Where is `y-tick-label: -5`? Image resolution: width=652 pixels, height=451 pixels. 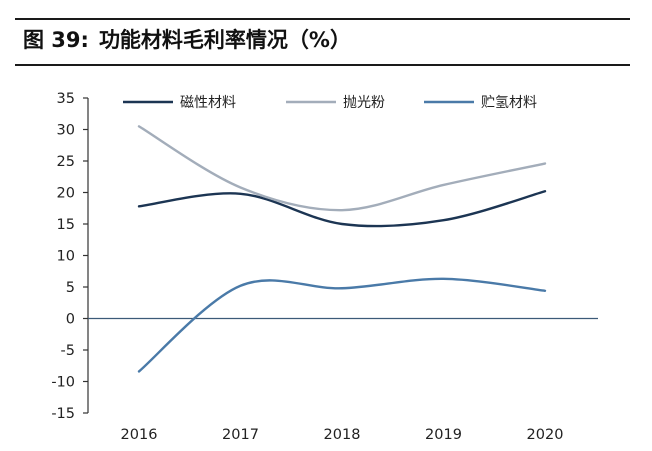 y-tick-label: -5 is located at coordinates (68, 351).